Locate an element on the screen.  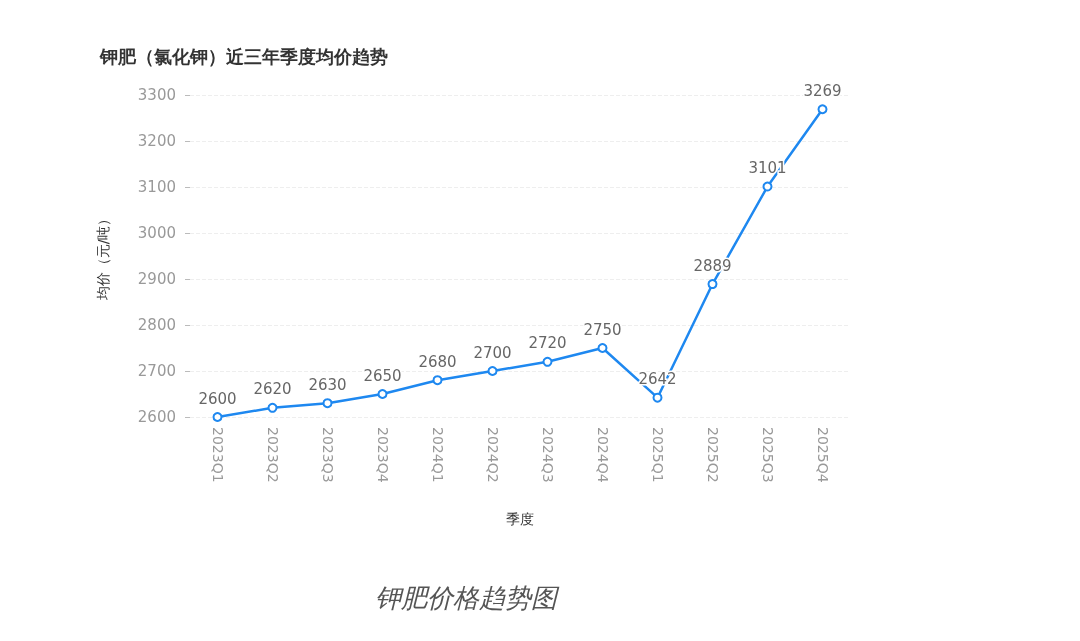
data-label: 2620 is located at coordinates (272, 389).